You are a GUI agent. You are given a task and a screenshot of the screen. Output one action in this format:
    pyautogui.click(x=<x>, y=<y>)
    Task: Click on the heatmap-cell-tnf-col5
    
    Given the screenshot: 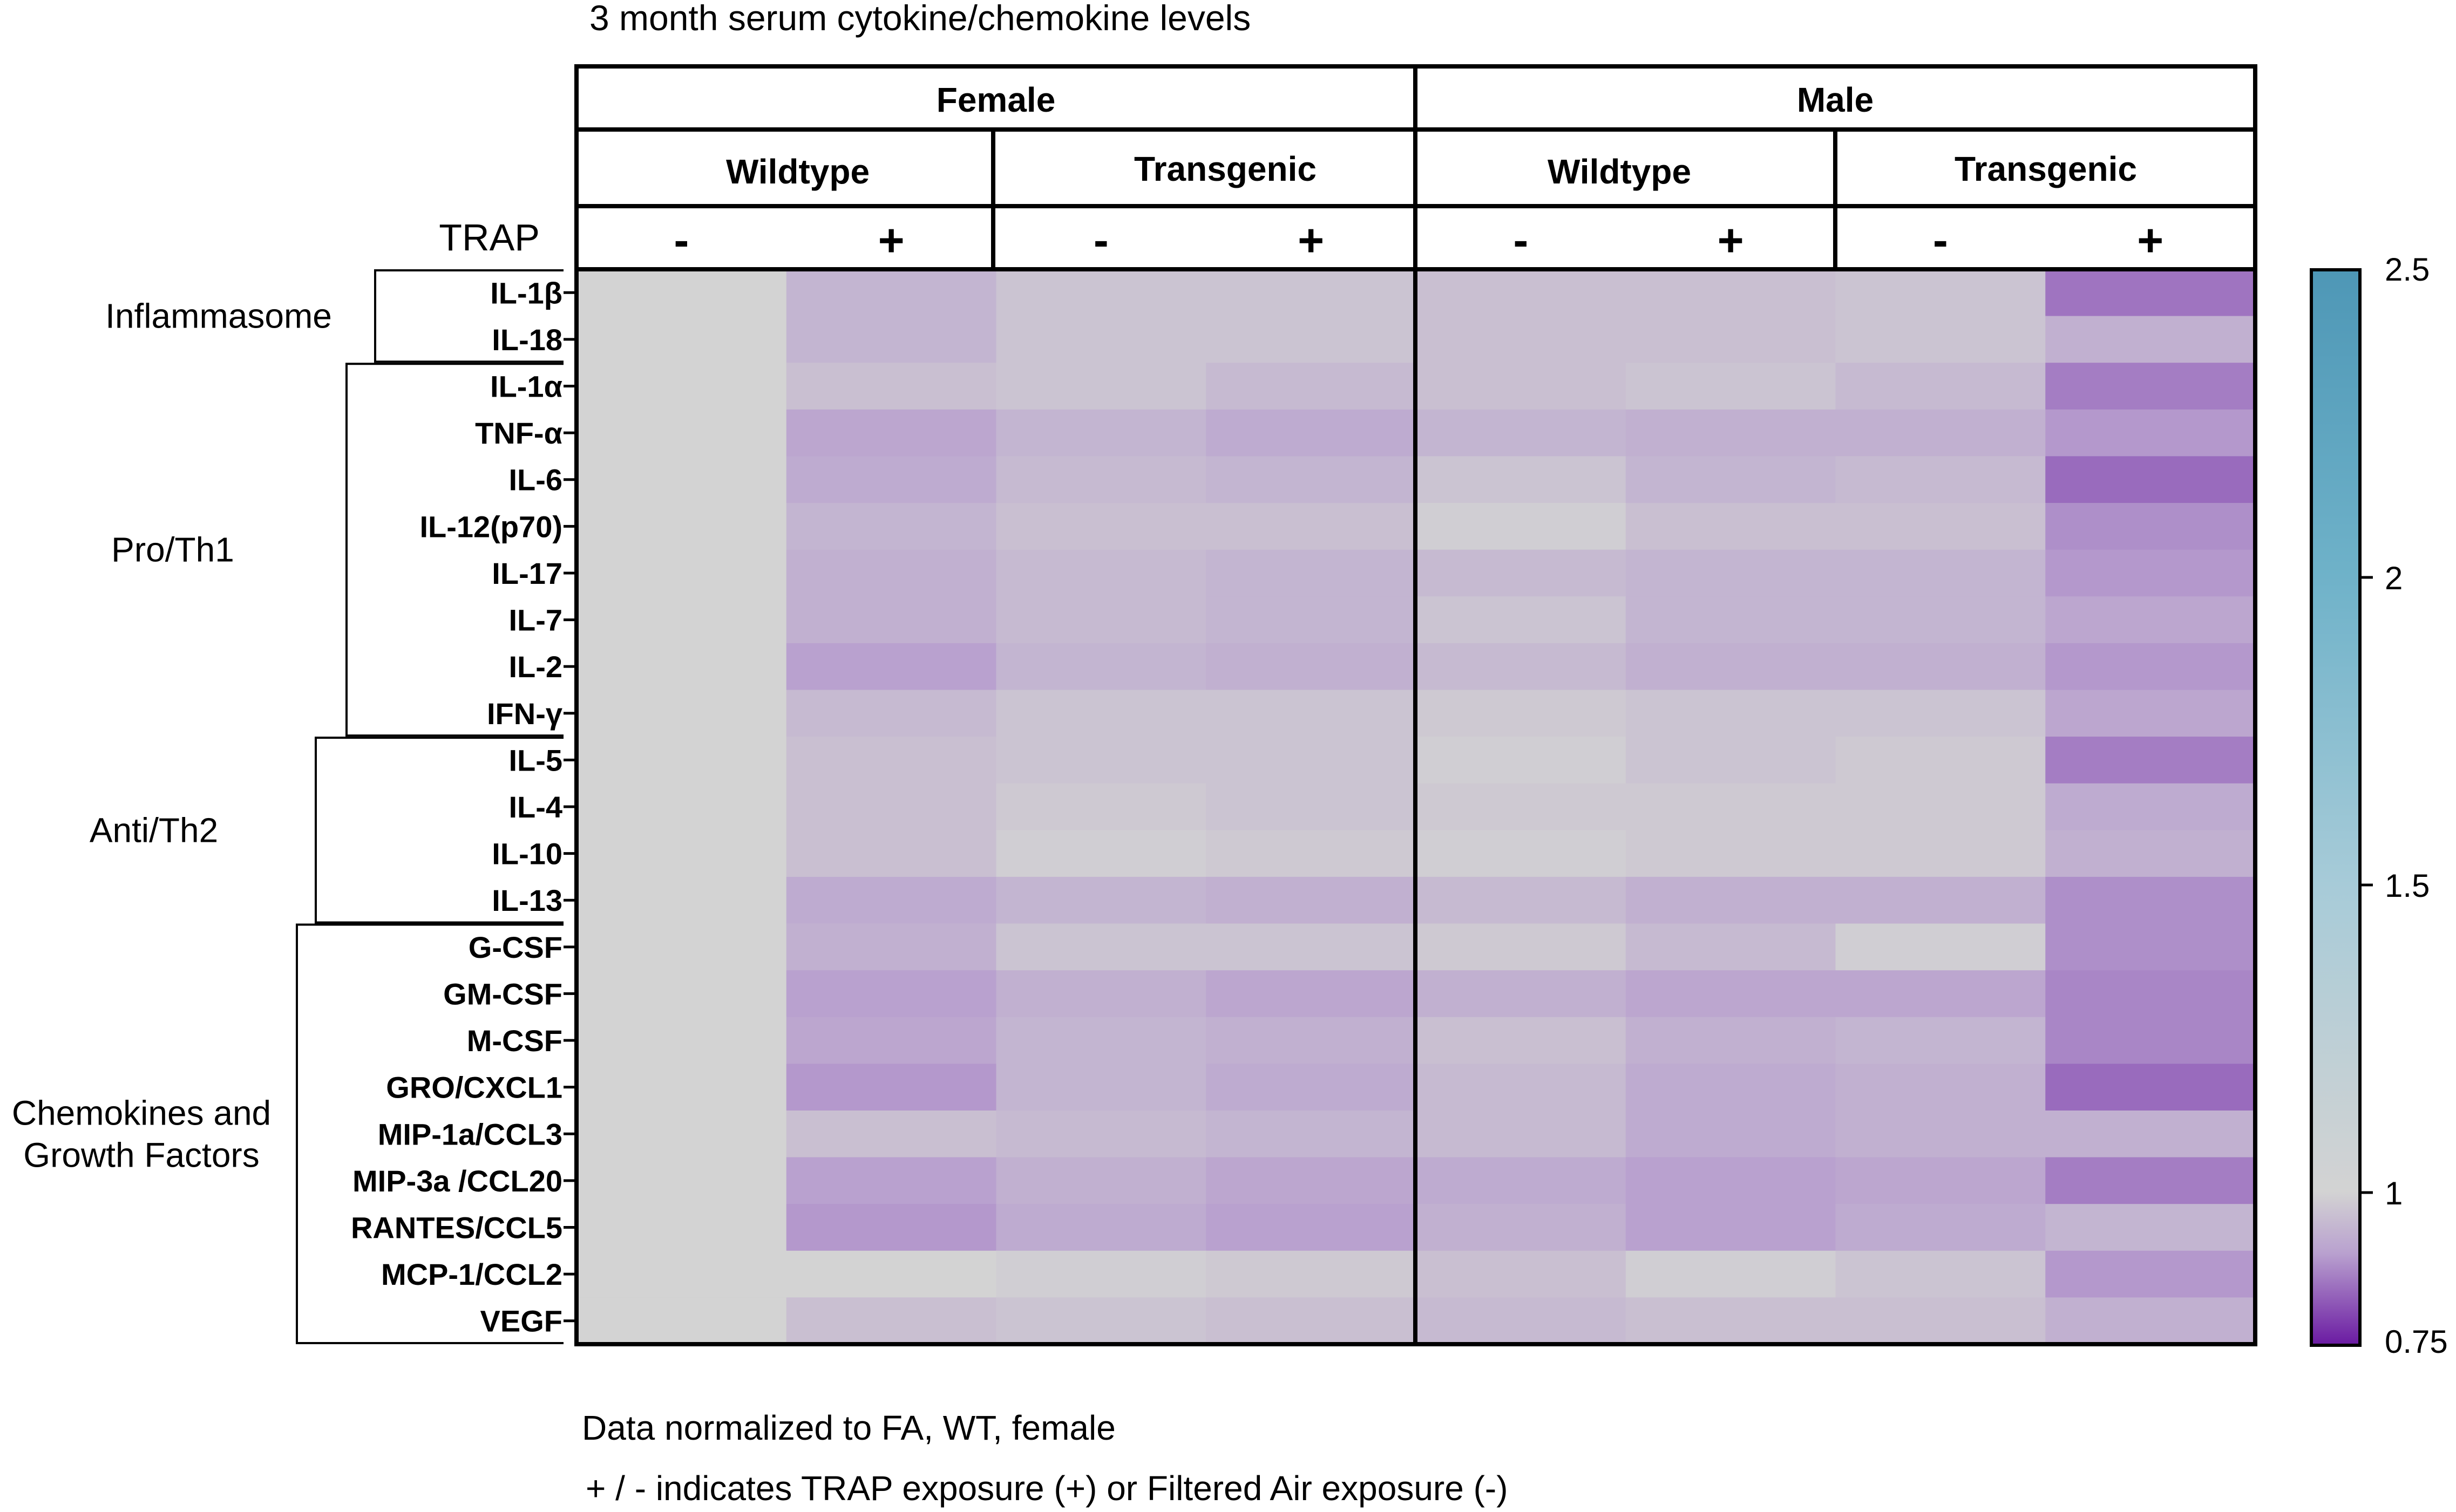 What is the action you would take?
    pyautogui.click(x=1521, y=433)
    